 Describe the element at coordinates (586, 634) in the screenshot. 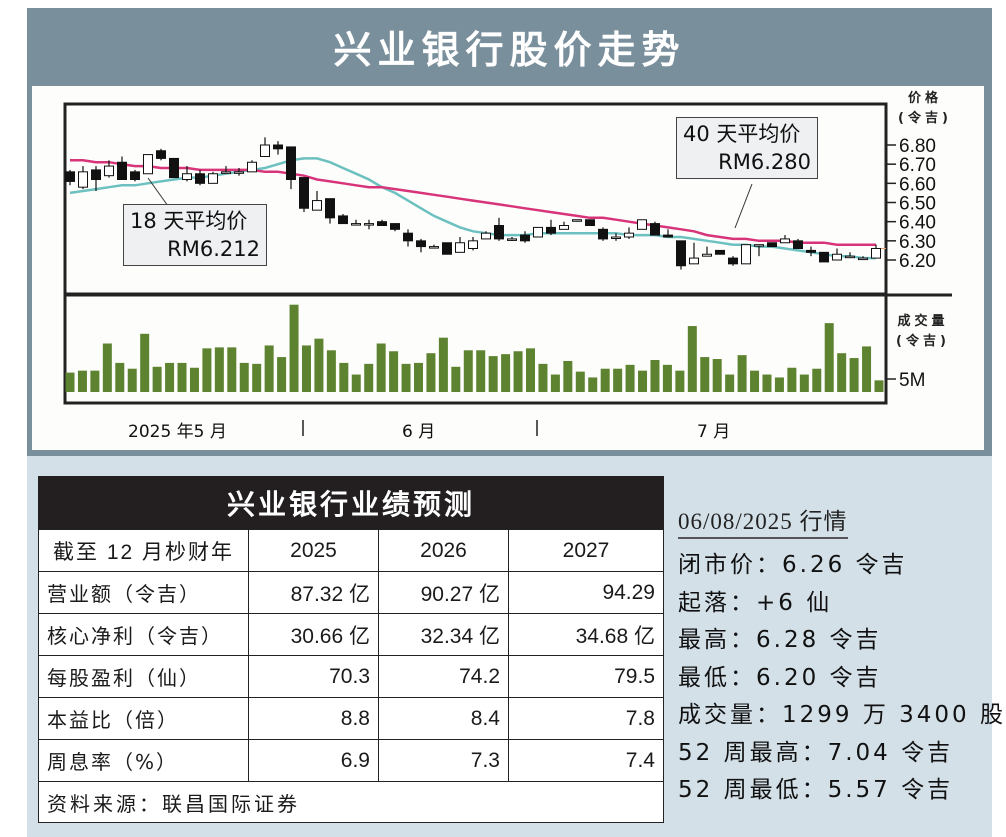

I see `cell: 34.68 亿` at that location.